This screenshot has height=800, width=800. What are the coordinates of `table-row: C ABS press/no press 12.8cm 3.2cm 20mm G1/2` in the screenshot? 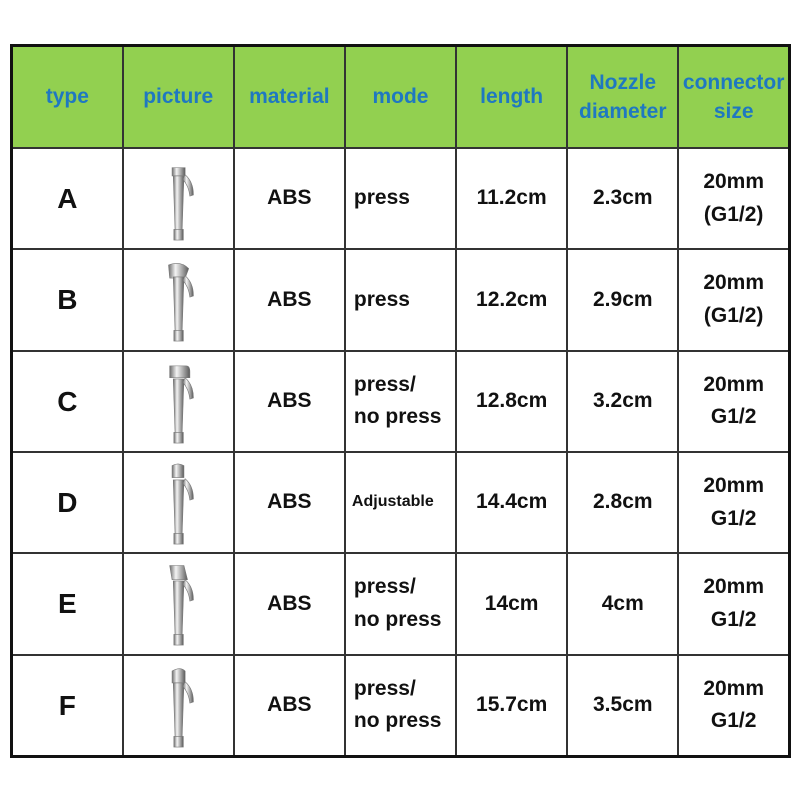 It's located at (400, 401).